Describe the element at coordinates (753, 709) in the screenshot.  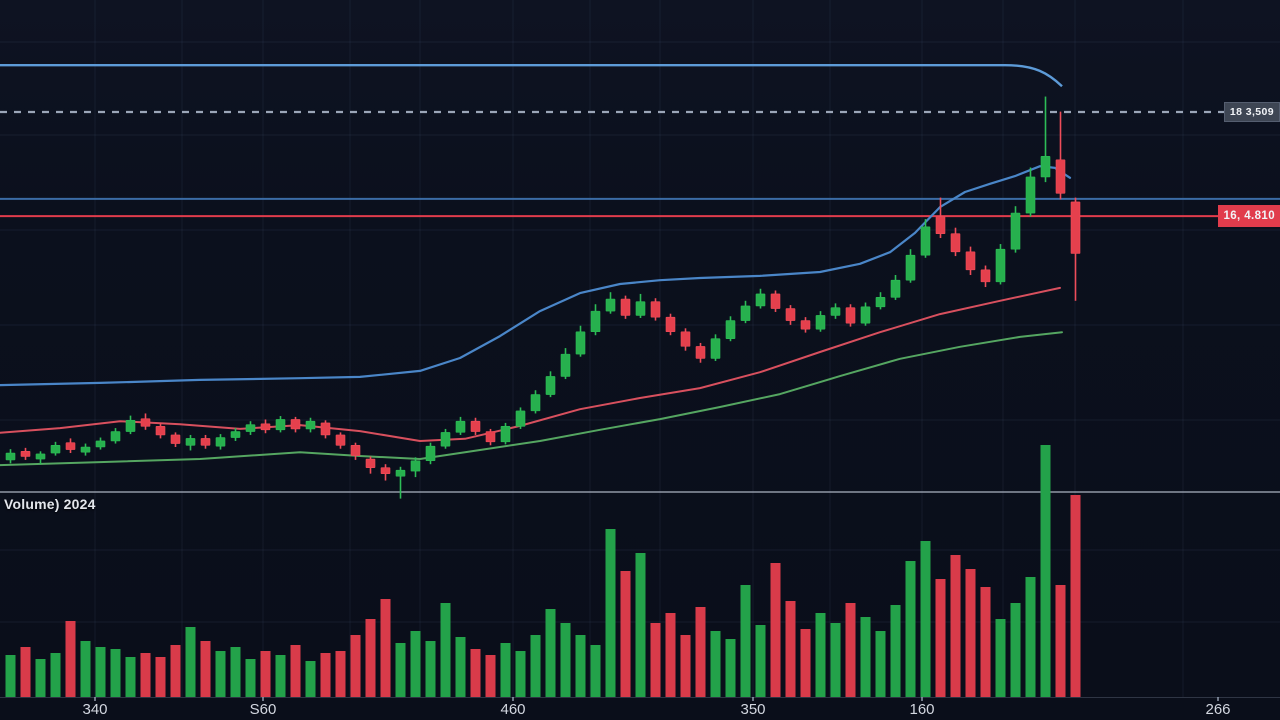
I see `x-axis-label: 350` at that location.